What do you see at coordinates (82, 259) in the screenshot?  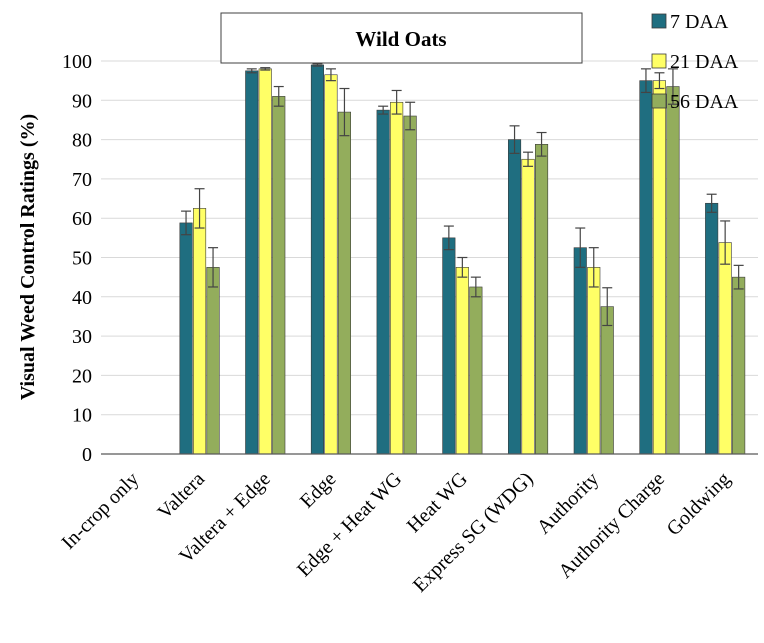 I see `y-tick-label: 50` at bounding box center [82, 259].